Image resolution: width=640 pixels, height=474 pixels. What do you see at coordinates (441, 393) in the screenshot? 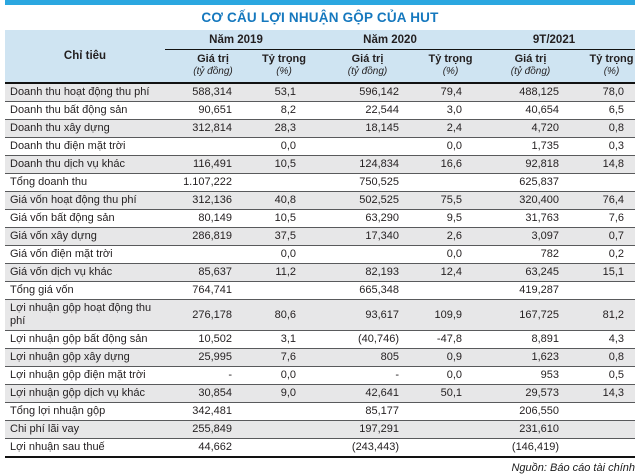
I see `cell-share-2020: 50,1` at bounding box center [441, 393].